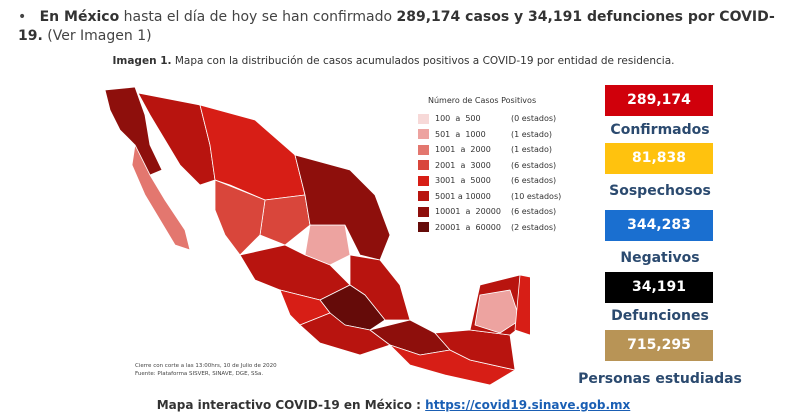  I want to click on footer-link: https://covid19.sinave.gob.mx, so click(528, 405).